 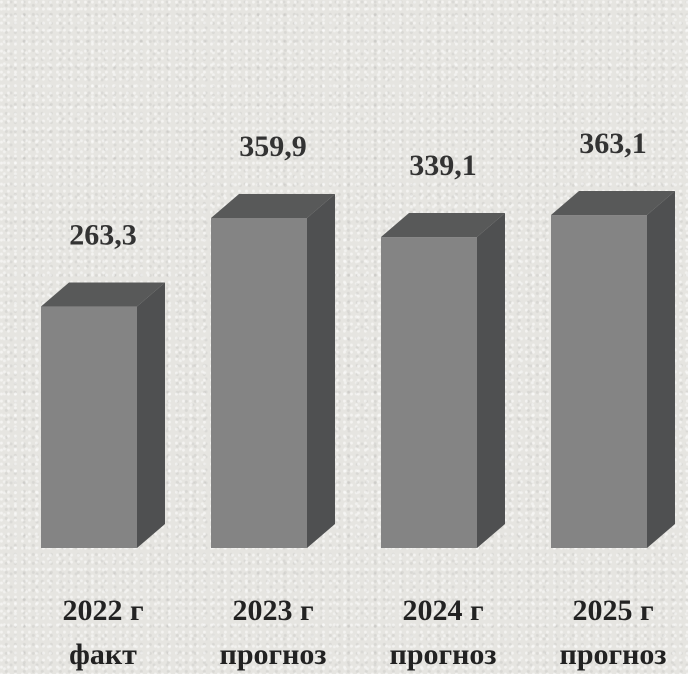 I want to click on category-label-year-1: 2023 г, so click(x=272, y=610).